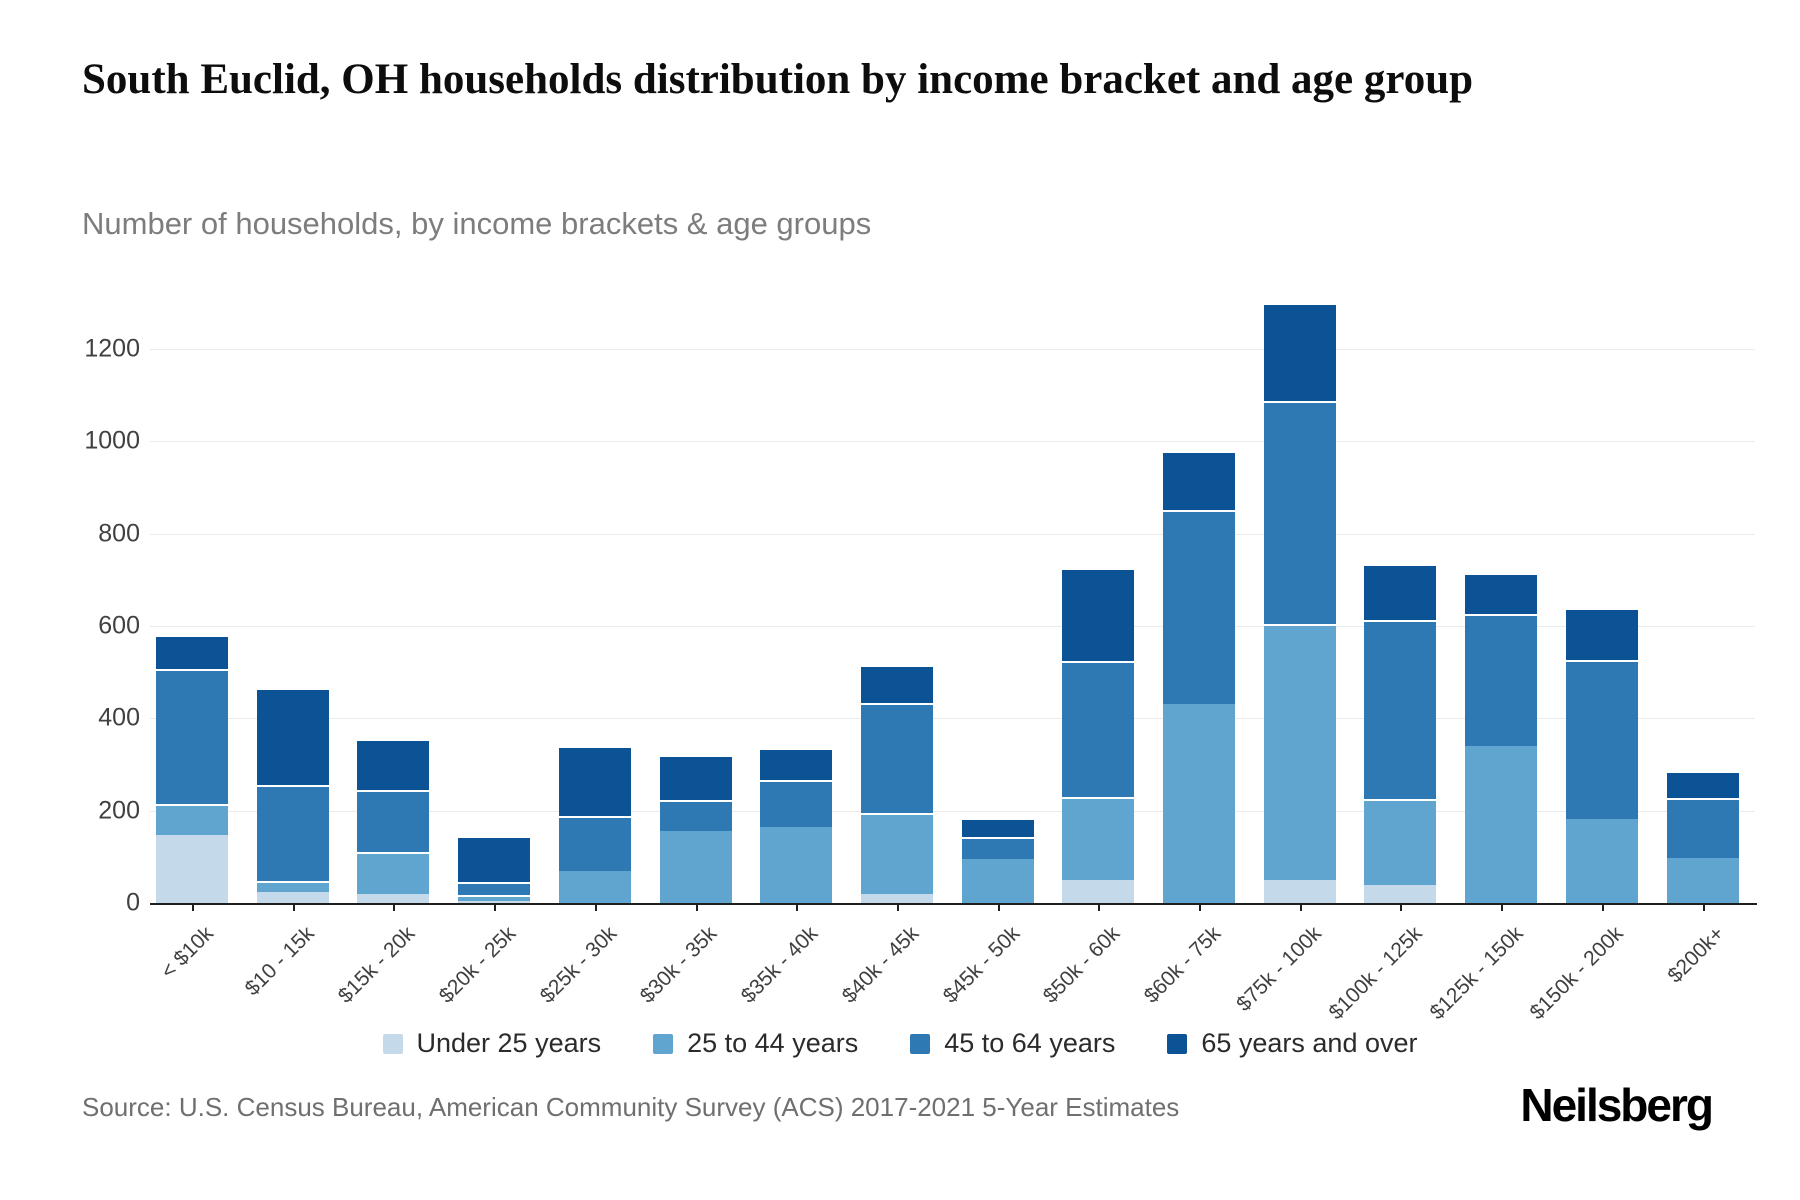 Image resolution: width=1800 pixels, height=1200 pixels. Describe the element at coordinates (377, 965) in the screenshot. I see `x-axis-label: $15k - 20k` at that location.